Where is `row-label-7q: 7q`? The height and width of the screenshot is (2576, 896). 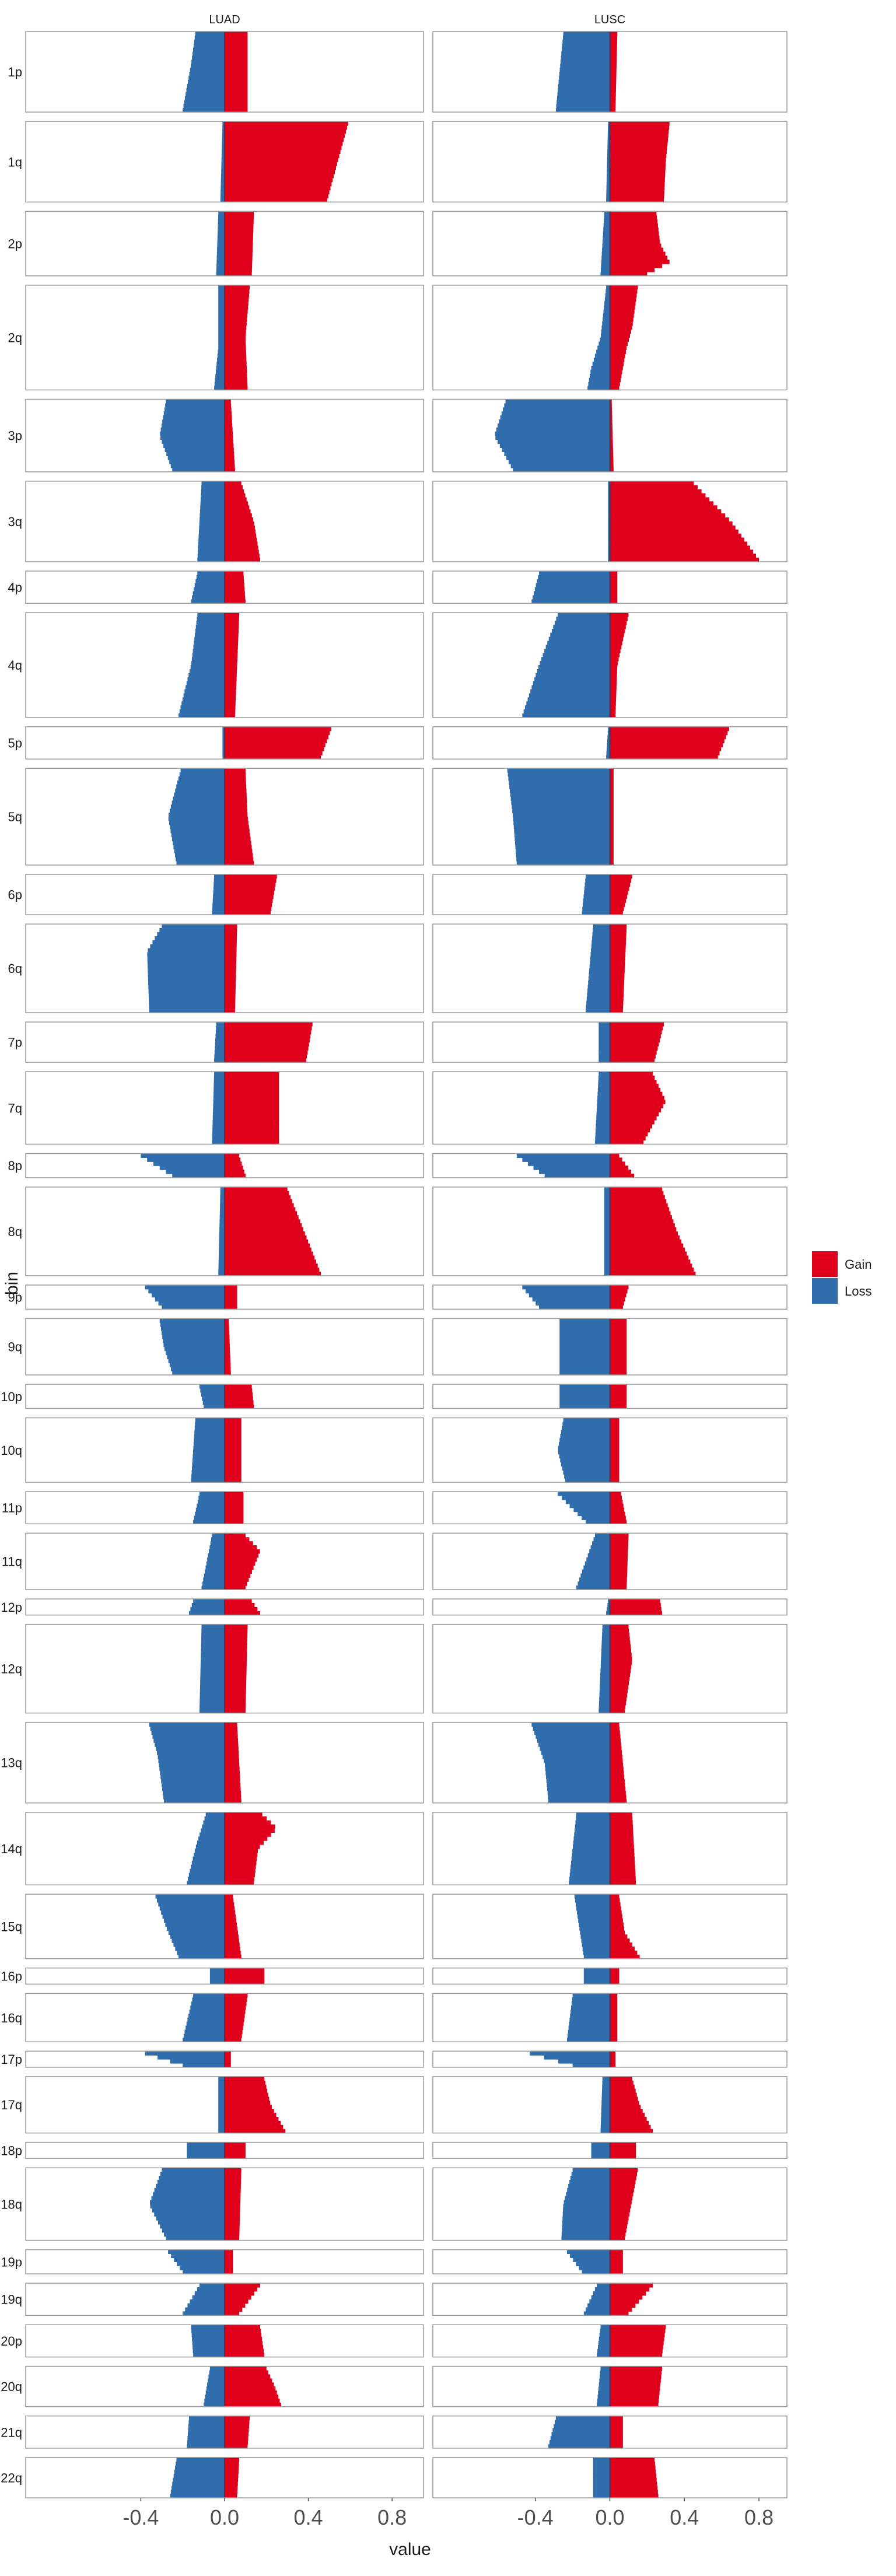
row-label-7q: 7q is located at coordinates (15, 1108).